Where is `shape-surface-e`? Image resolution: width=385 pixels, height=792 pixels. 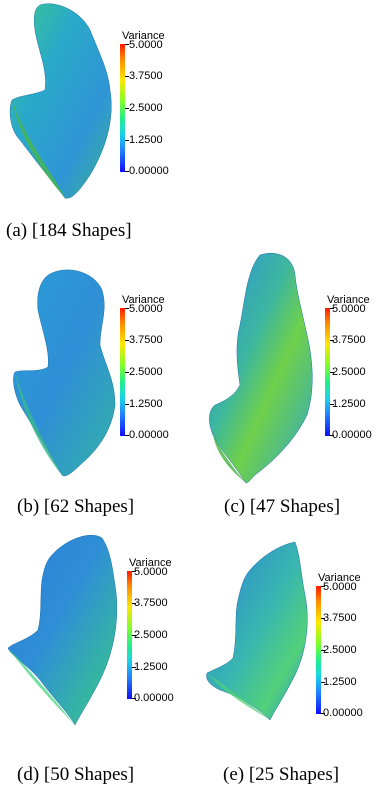 shape-surface-e is located at coordinates (257, 631).